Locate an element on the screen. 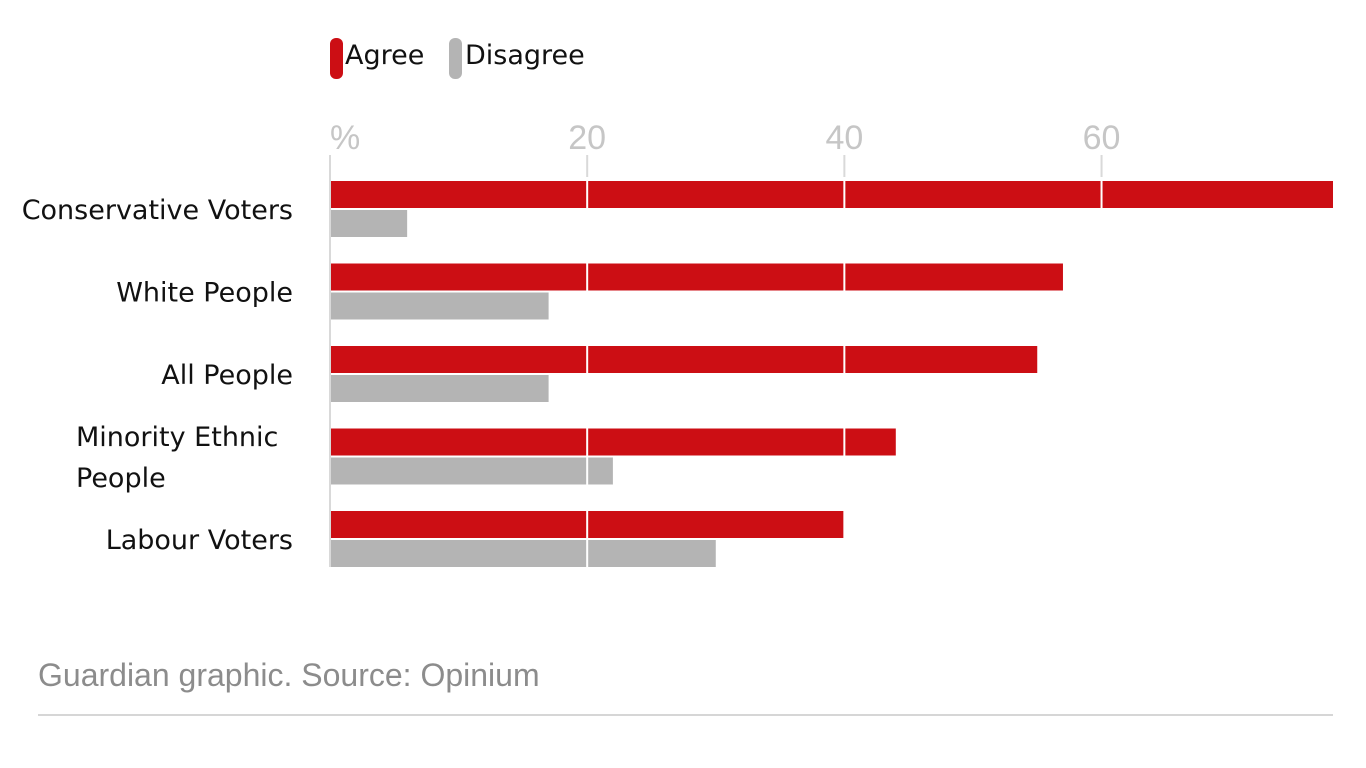 The height and width of the screenshot is (768, 1366). category-label-line: Conservative Voters is located at coordinates (157, 210).